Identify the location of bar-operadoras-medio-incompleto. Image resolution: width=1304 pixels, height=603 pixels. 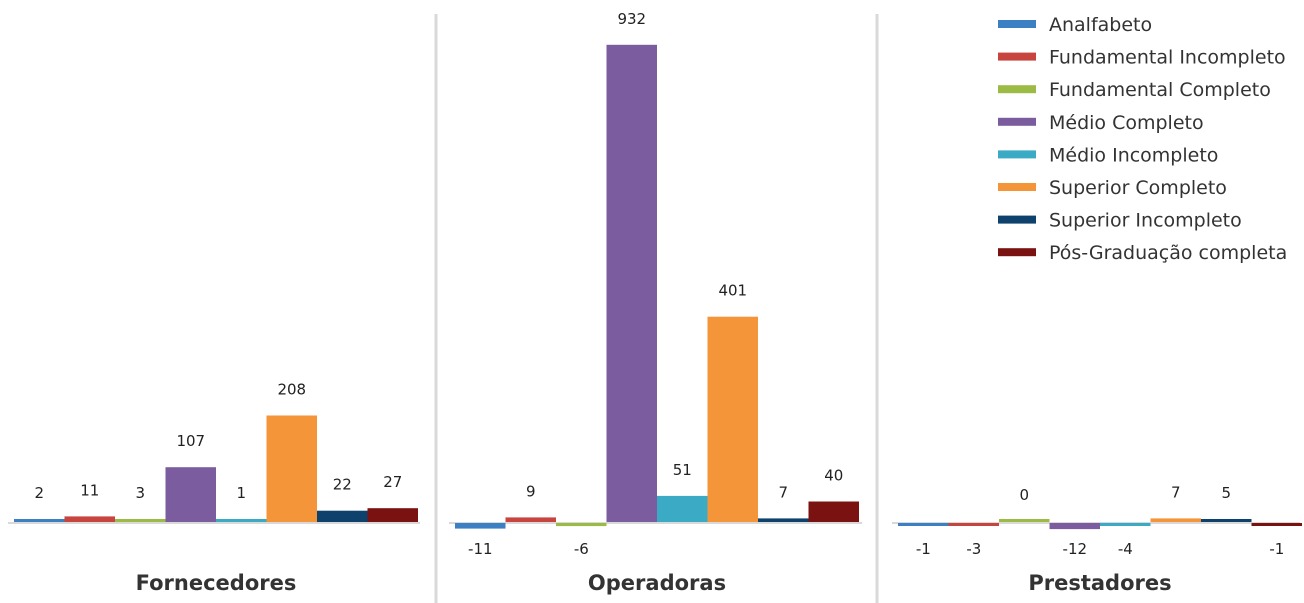
(682, 508).